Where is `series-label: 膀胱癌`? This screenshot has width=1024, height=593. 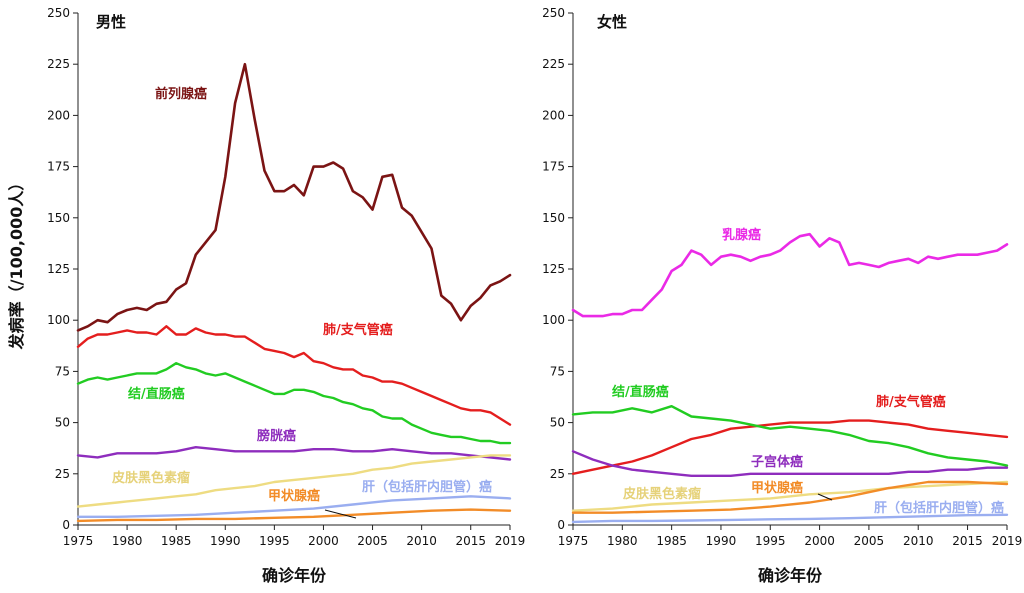
series-label: 膀胱癌 is located at coordinates (276, 436).